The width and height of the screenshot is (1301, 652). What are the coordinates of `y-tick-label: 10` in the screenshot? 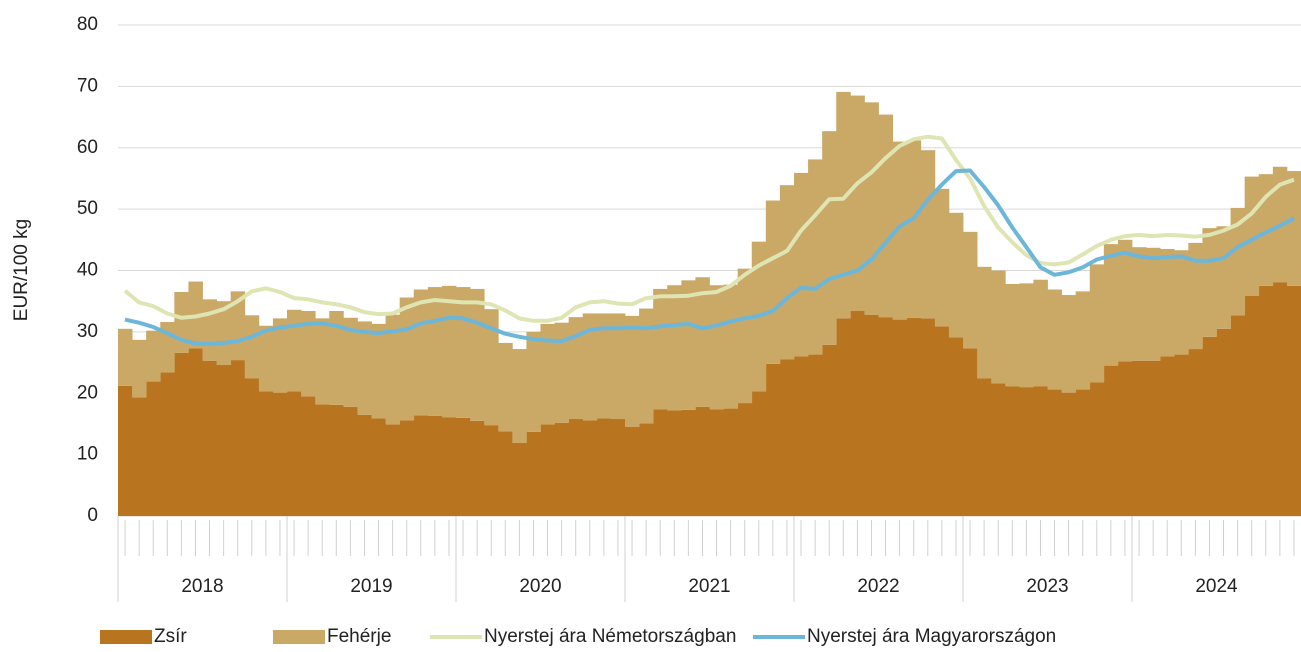 It's located at (87, 454).